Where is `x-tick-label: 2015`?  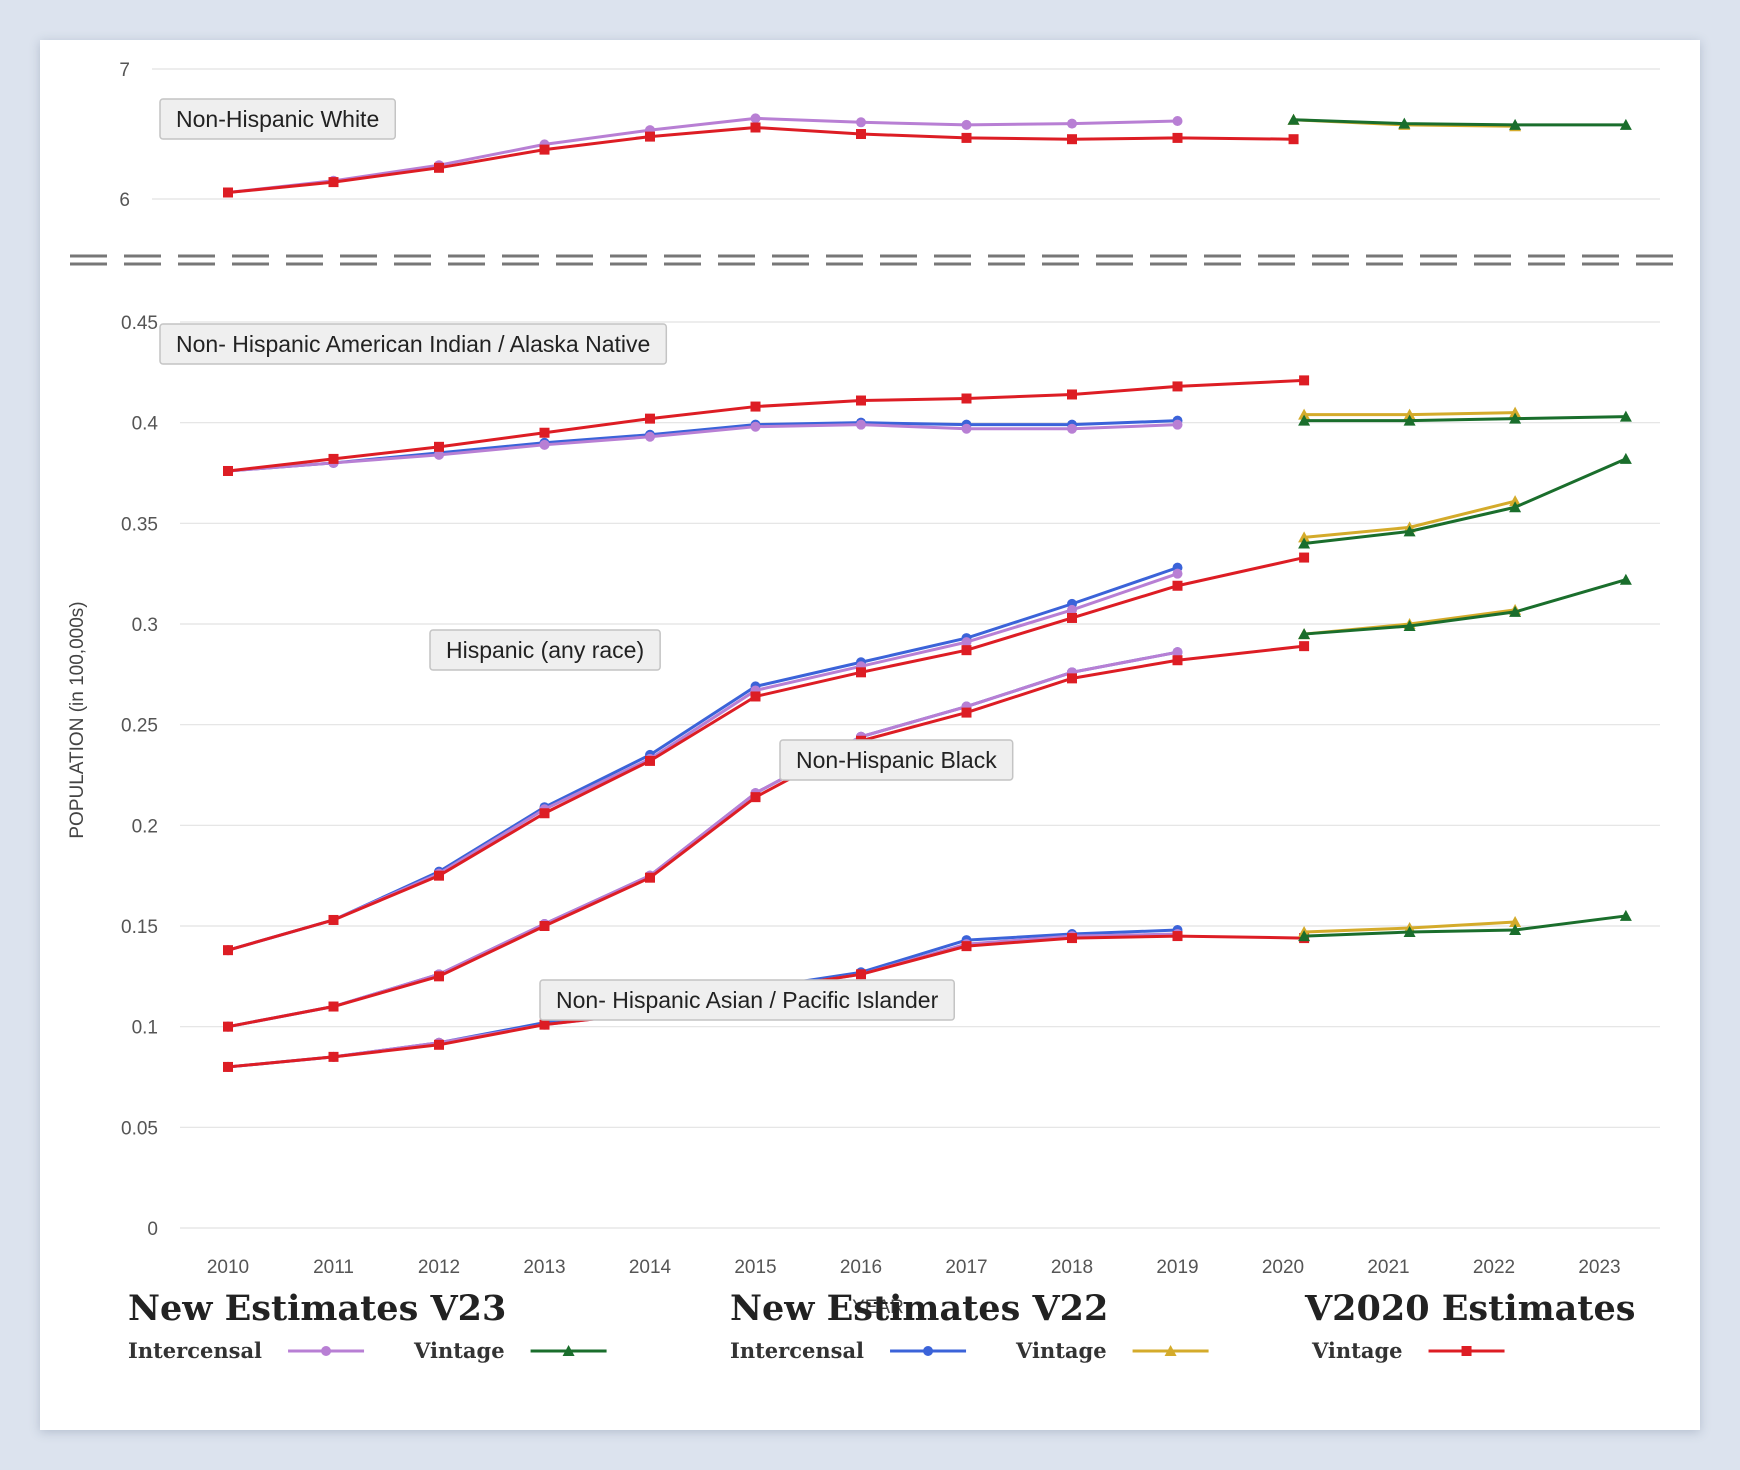 x-tick-label: 2015 is located at coordinates (755, 1267).